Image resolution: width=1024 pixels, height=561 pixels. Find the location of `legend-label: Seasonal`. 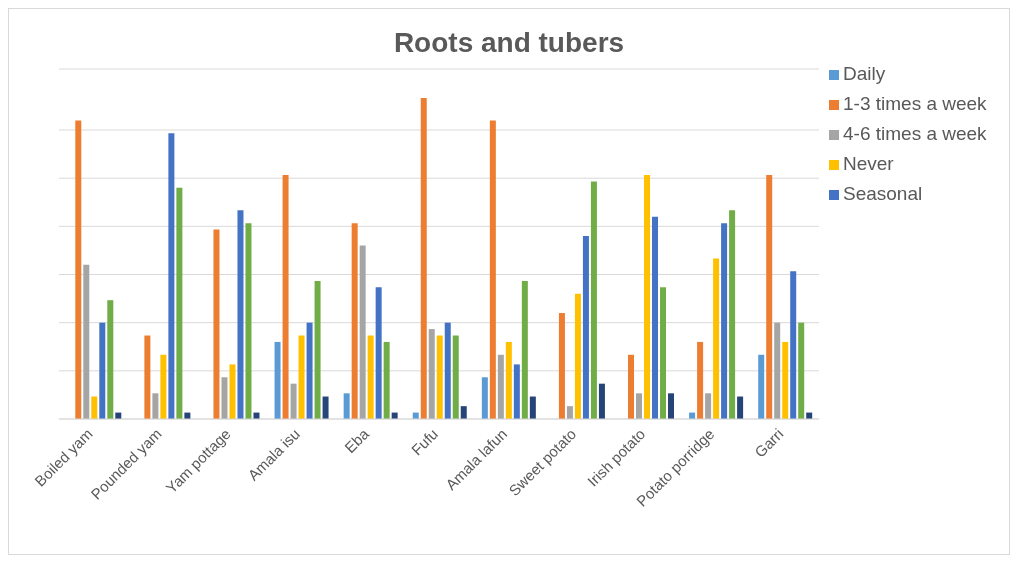

legend-label: Seasonal is located at coordinates (883, 193).